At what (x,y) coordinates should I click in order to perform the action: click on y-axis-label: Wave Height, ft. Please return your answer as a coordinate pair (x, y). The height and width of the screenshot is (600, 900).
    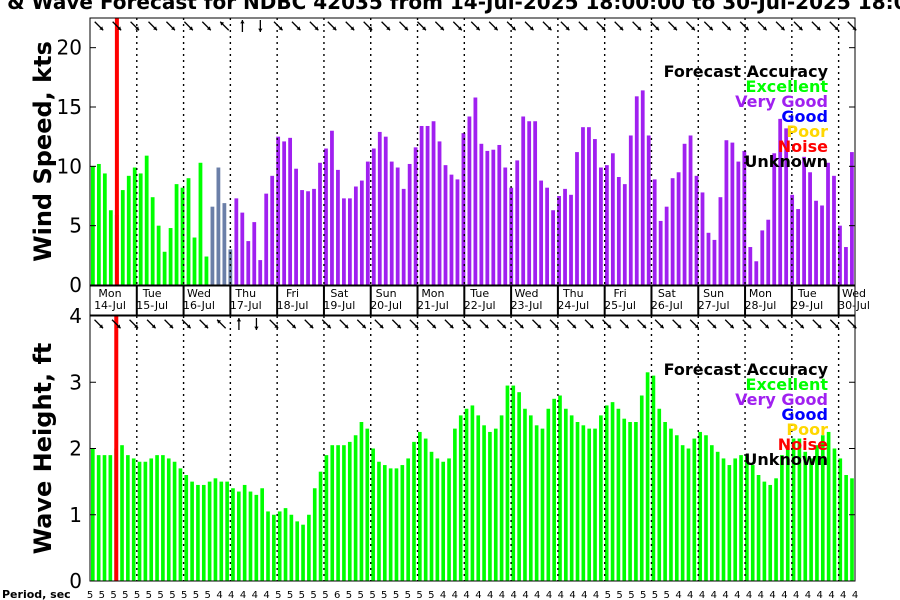
    Looking at the image, I should click on (43, 449).